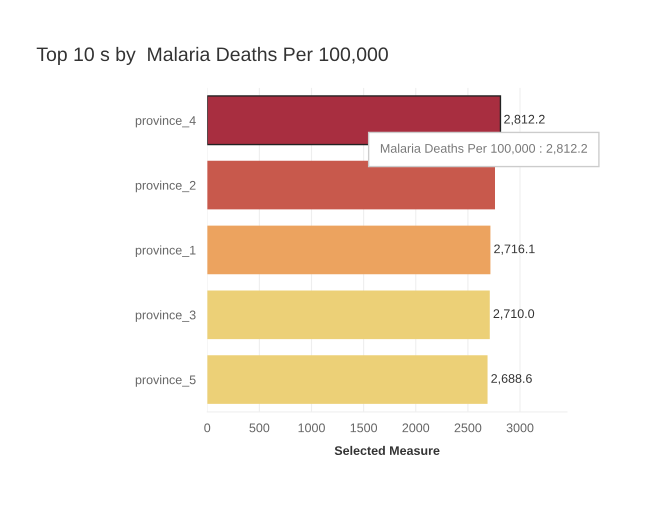  Describe the element at coordinates (364, 427) in the screenshot. I see `x-tick-label: 1500` at that location.